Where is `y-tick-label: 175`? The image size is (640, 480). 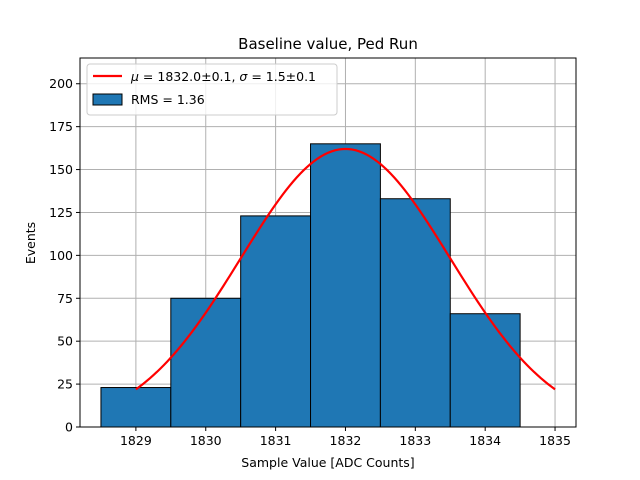
y-tick-label: 175 is located at coordinates (61, 126).